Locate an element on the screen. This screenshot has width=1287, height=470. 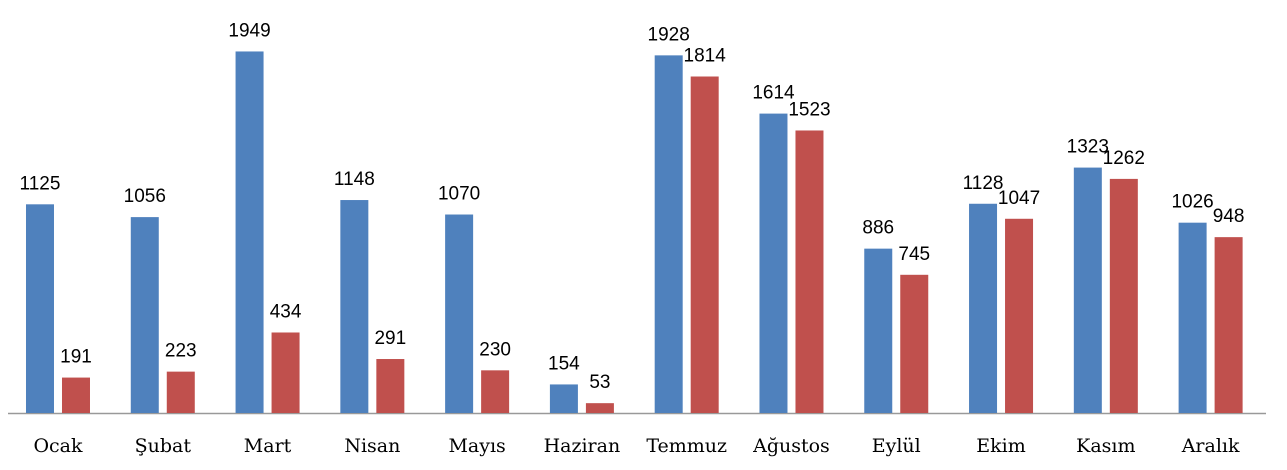
value-label: 1070 is located at coordinates (459, 194).